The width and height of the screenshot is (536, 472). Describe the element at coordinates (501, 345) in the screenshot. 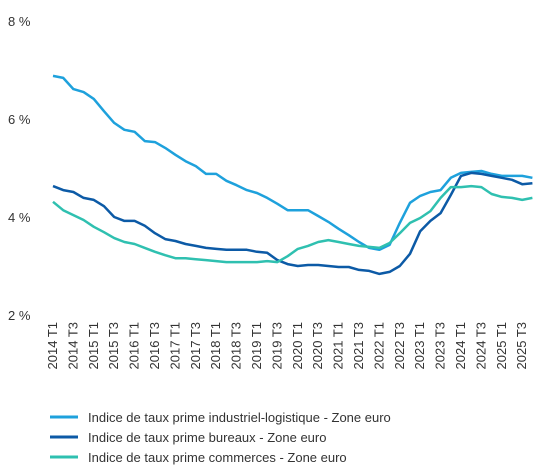

I see `x-tick-label: 2025 T1` at that location.